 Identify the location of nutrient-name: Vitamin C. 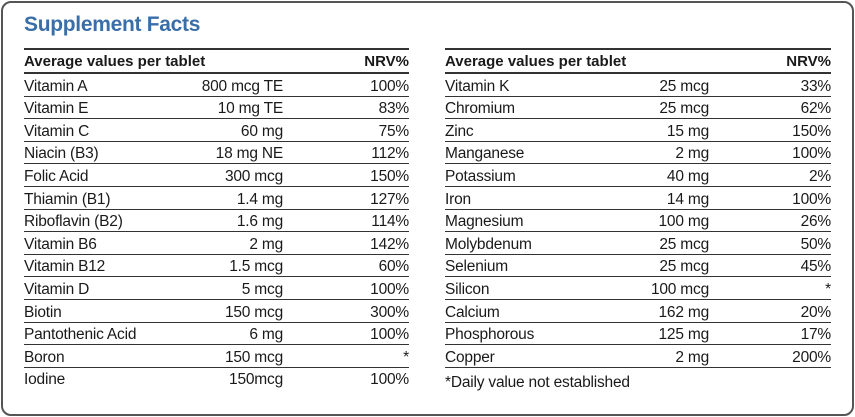
(57, 131).